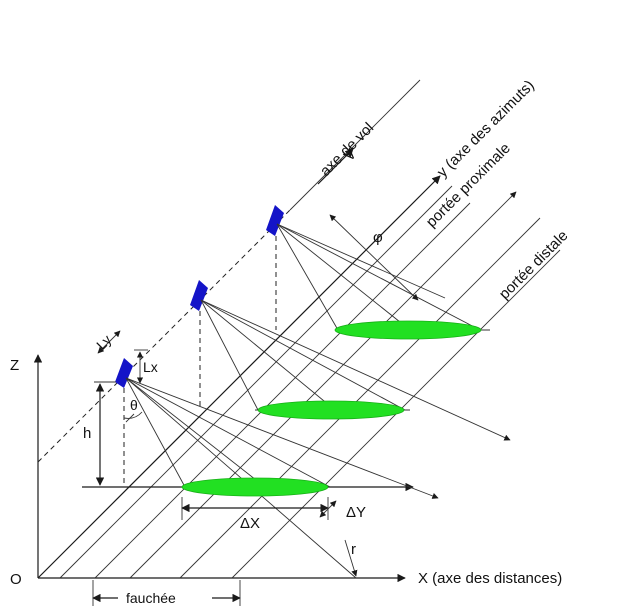 The image size is (630, 610). What do you see at coordinates (355, 145) in the screenshot?
I see `flight-axis-ext` at bounding box center [355, 145].